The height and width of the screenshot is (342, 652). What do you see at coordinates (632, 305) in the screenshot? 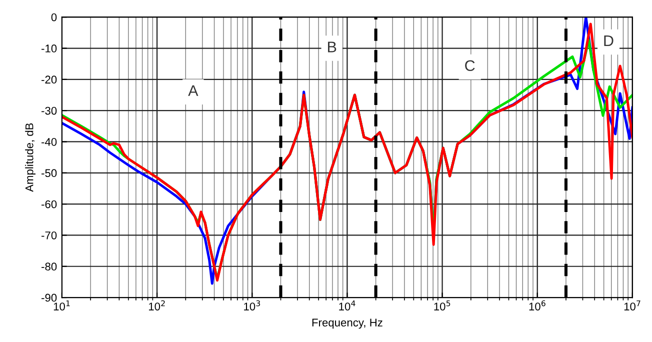
I see `x-tick-label: 10$^{7}$` at bounding box center [632, 305].